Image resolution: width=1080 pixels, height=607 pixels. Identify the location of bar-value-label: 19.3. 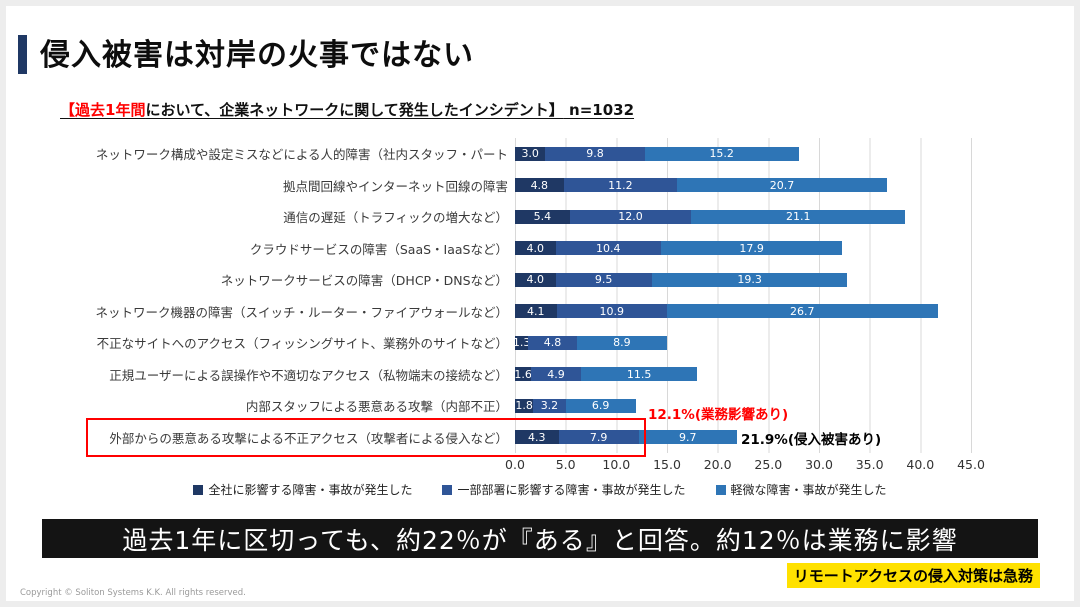
(749, 280).